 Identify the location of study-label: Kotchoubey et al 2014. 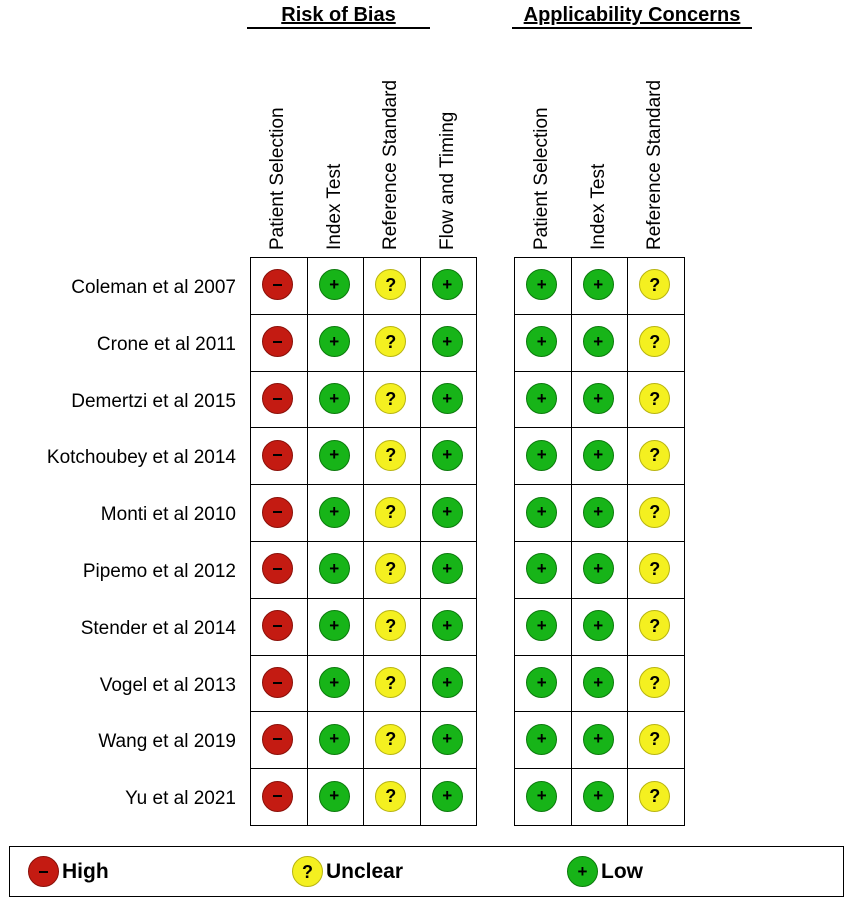
(141, 458).